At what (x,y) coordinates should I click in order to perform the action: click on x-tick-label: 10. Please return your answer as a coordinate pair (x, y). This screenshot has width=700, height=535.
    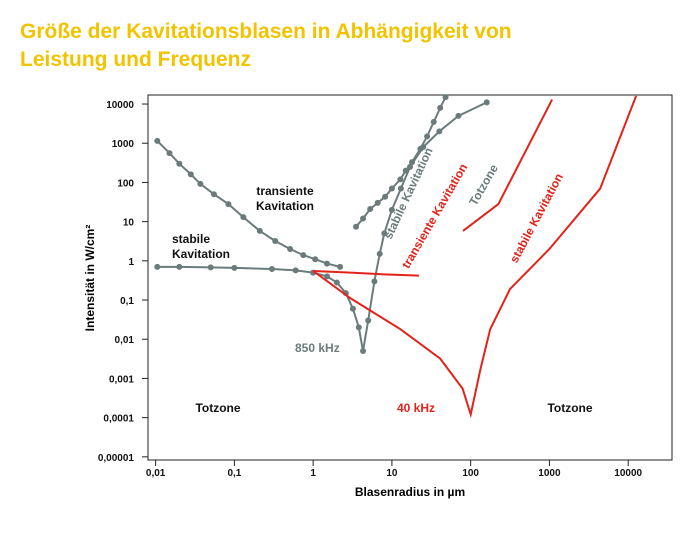
    Looking at the image, I should click on (392, 473).